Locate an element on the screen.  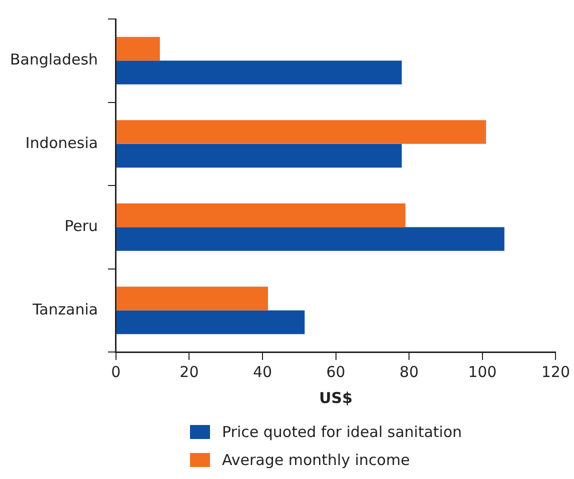
y-tick-label: Indonesia is located at coordinates (61, 143).